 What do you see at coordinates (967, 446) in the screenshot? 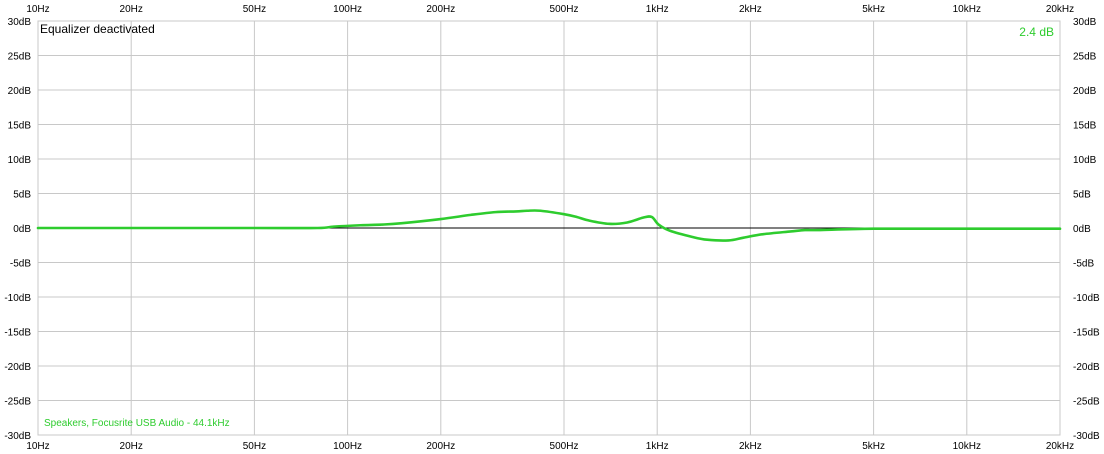
I see `x-tick-label-bottom: 10kHz` at bounding box center [967, 446].